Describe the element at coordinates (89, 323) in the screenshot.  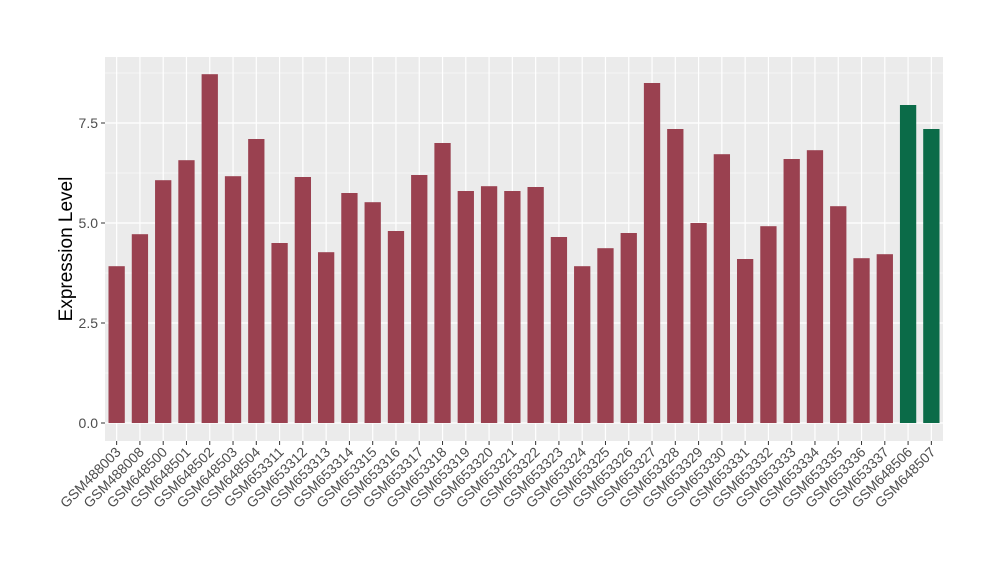
I see `y-tick-label: 2.5` at that location.